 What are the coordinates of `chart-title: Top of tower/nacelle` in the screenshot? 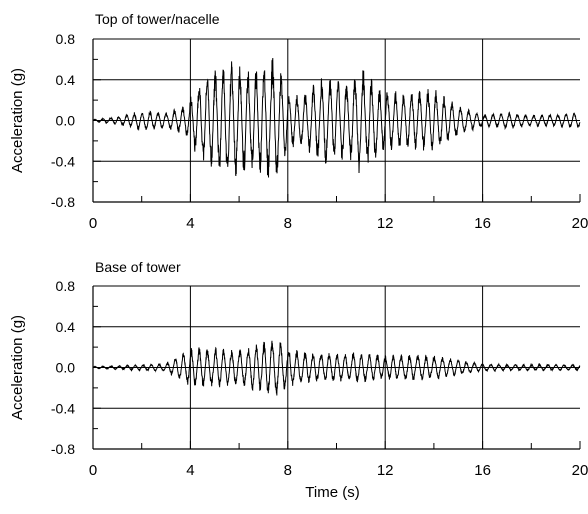 It's located at (157, 19).